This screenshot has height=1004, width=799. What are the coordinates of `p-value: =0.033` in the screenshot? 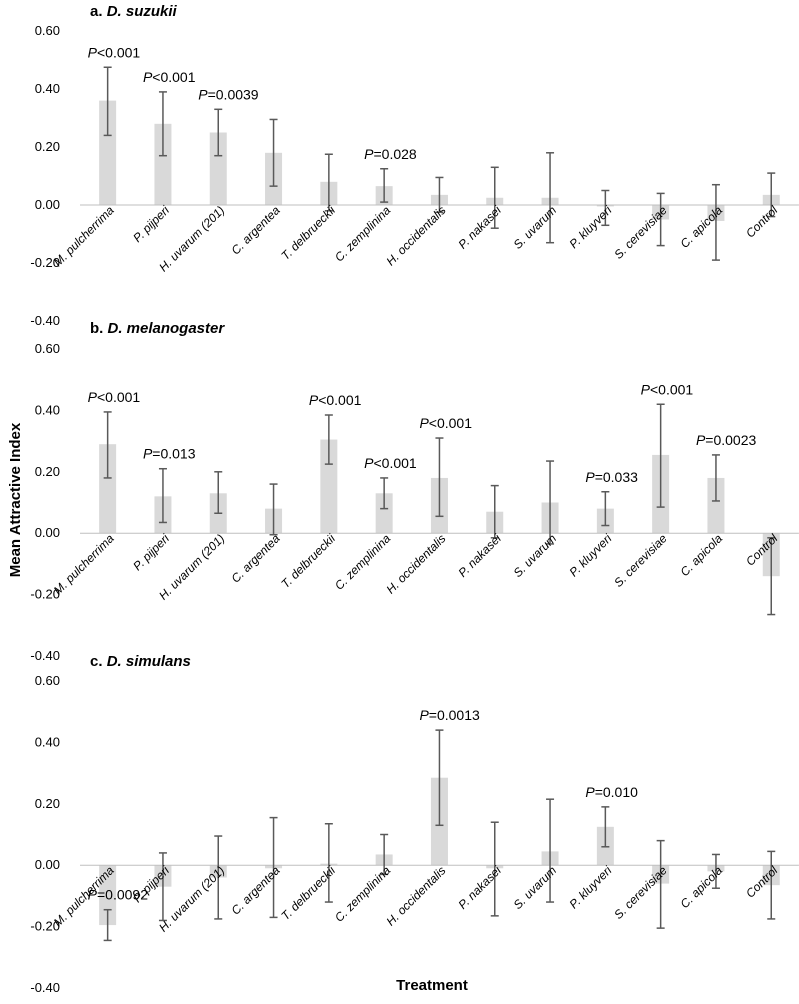 It's located at (616, 477).